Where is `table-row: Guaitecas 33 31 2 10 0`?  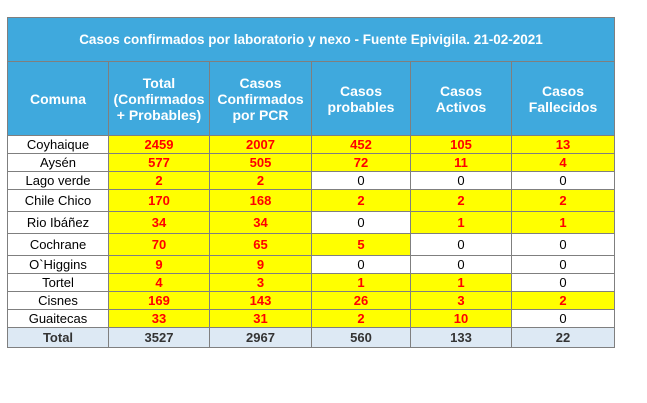 table-row: Guaitecas 33 31 2 10 0 is located at coordinates (311, 318).